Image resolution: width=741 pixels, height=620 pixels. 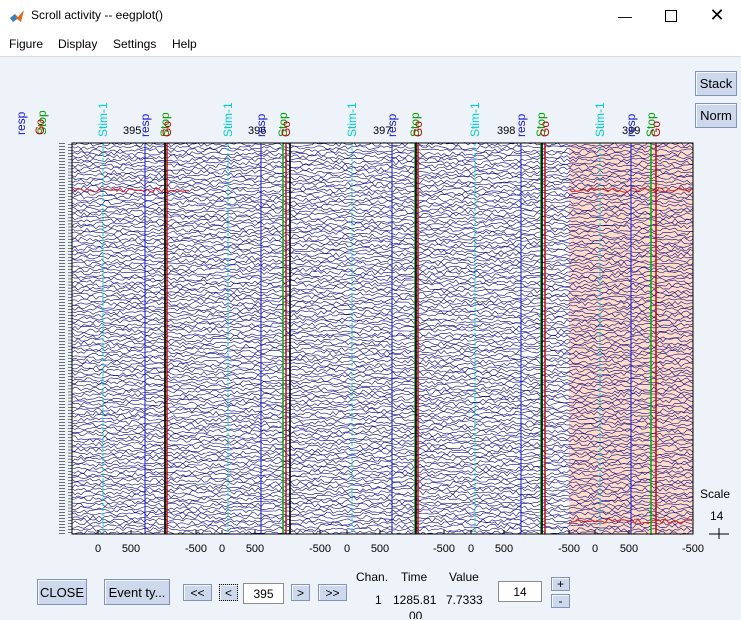 I want to click on value-header: Value, so click(x=464, y=577).